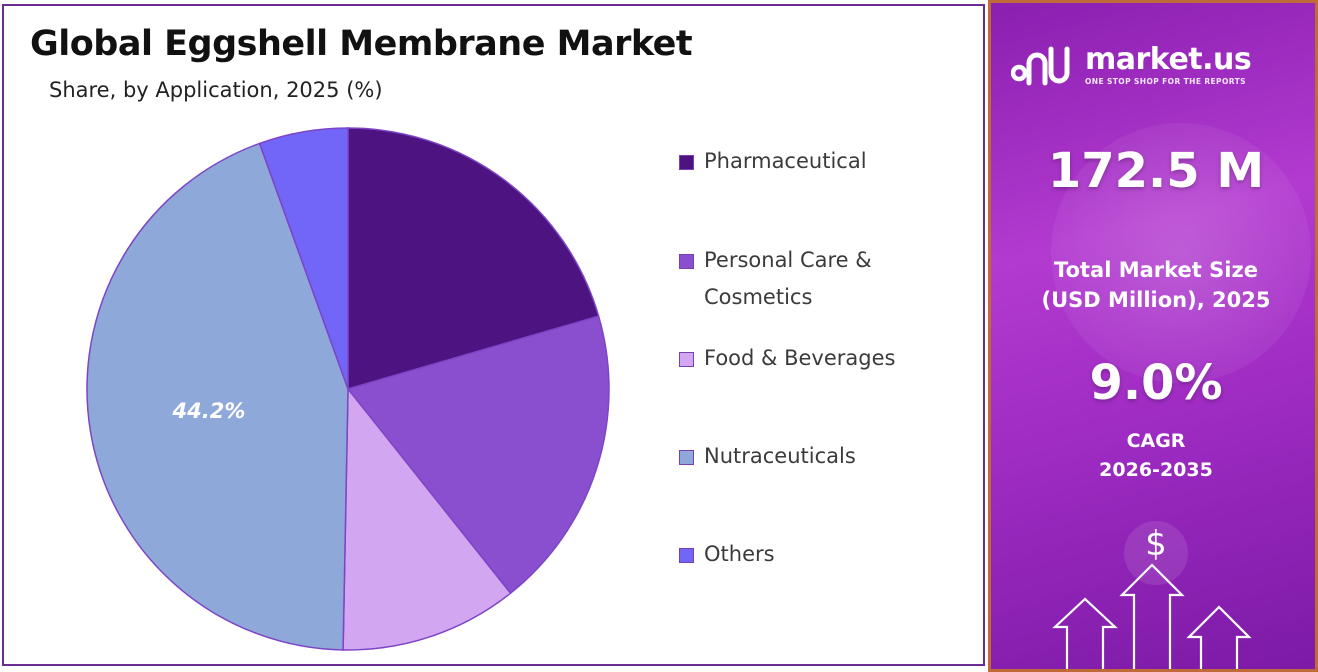 This screenshot has height=672, width=1318. Describe the element at coordinates (1156, 544) in the screenshot. I see `dollar-icon: $` at that location.